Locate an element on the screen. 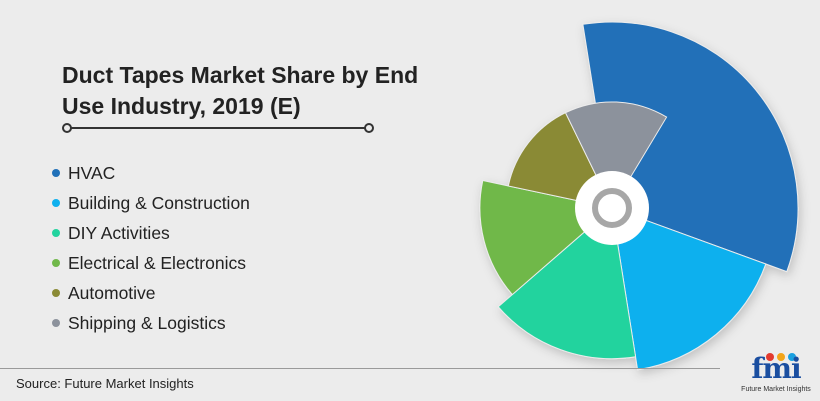 This screenshot has width=820, height=401. title-divider is located at coordinates (218, 128).